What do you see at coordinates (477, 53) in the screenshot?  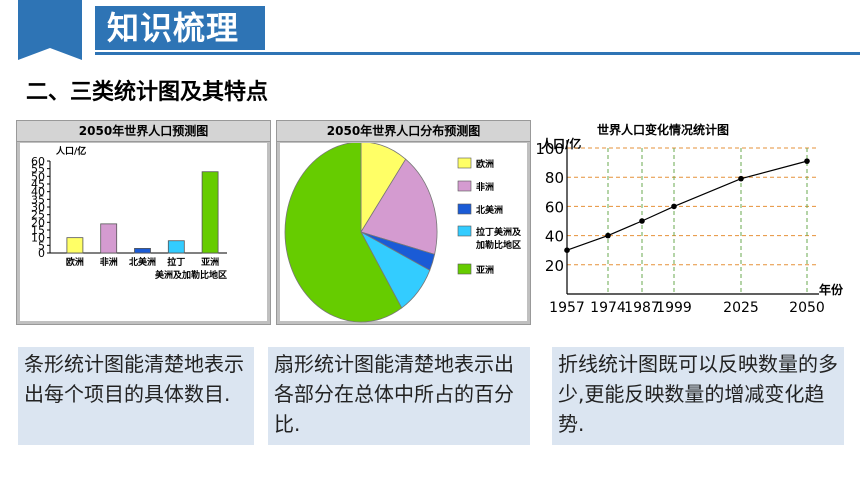 I see `title-underline` at bounding box center [477, 53].